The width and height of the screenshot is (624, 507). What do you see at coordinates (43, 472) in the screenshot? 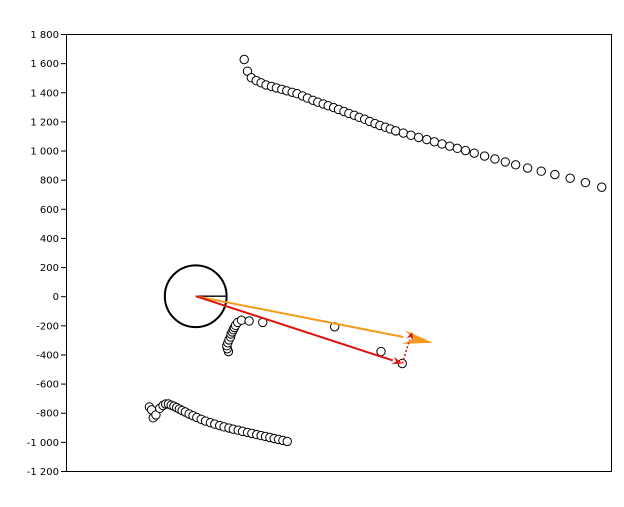
I see `y-tick-label: -1 200` at bounding box center [43, 472].